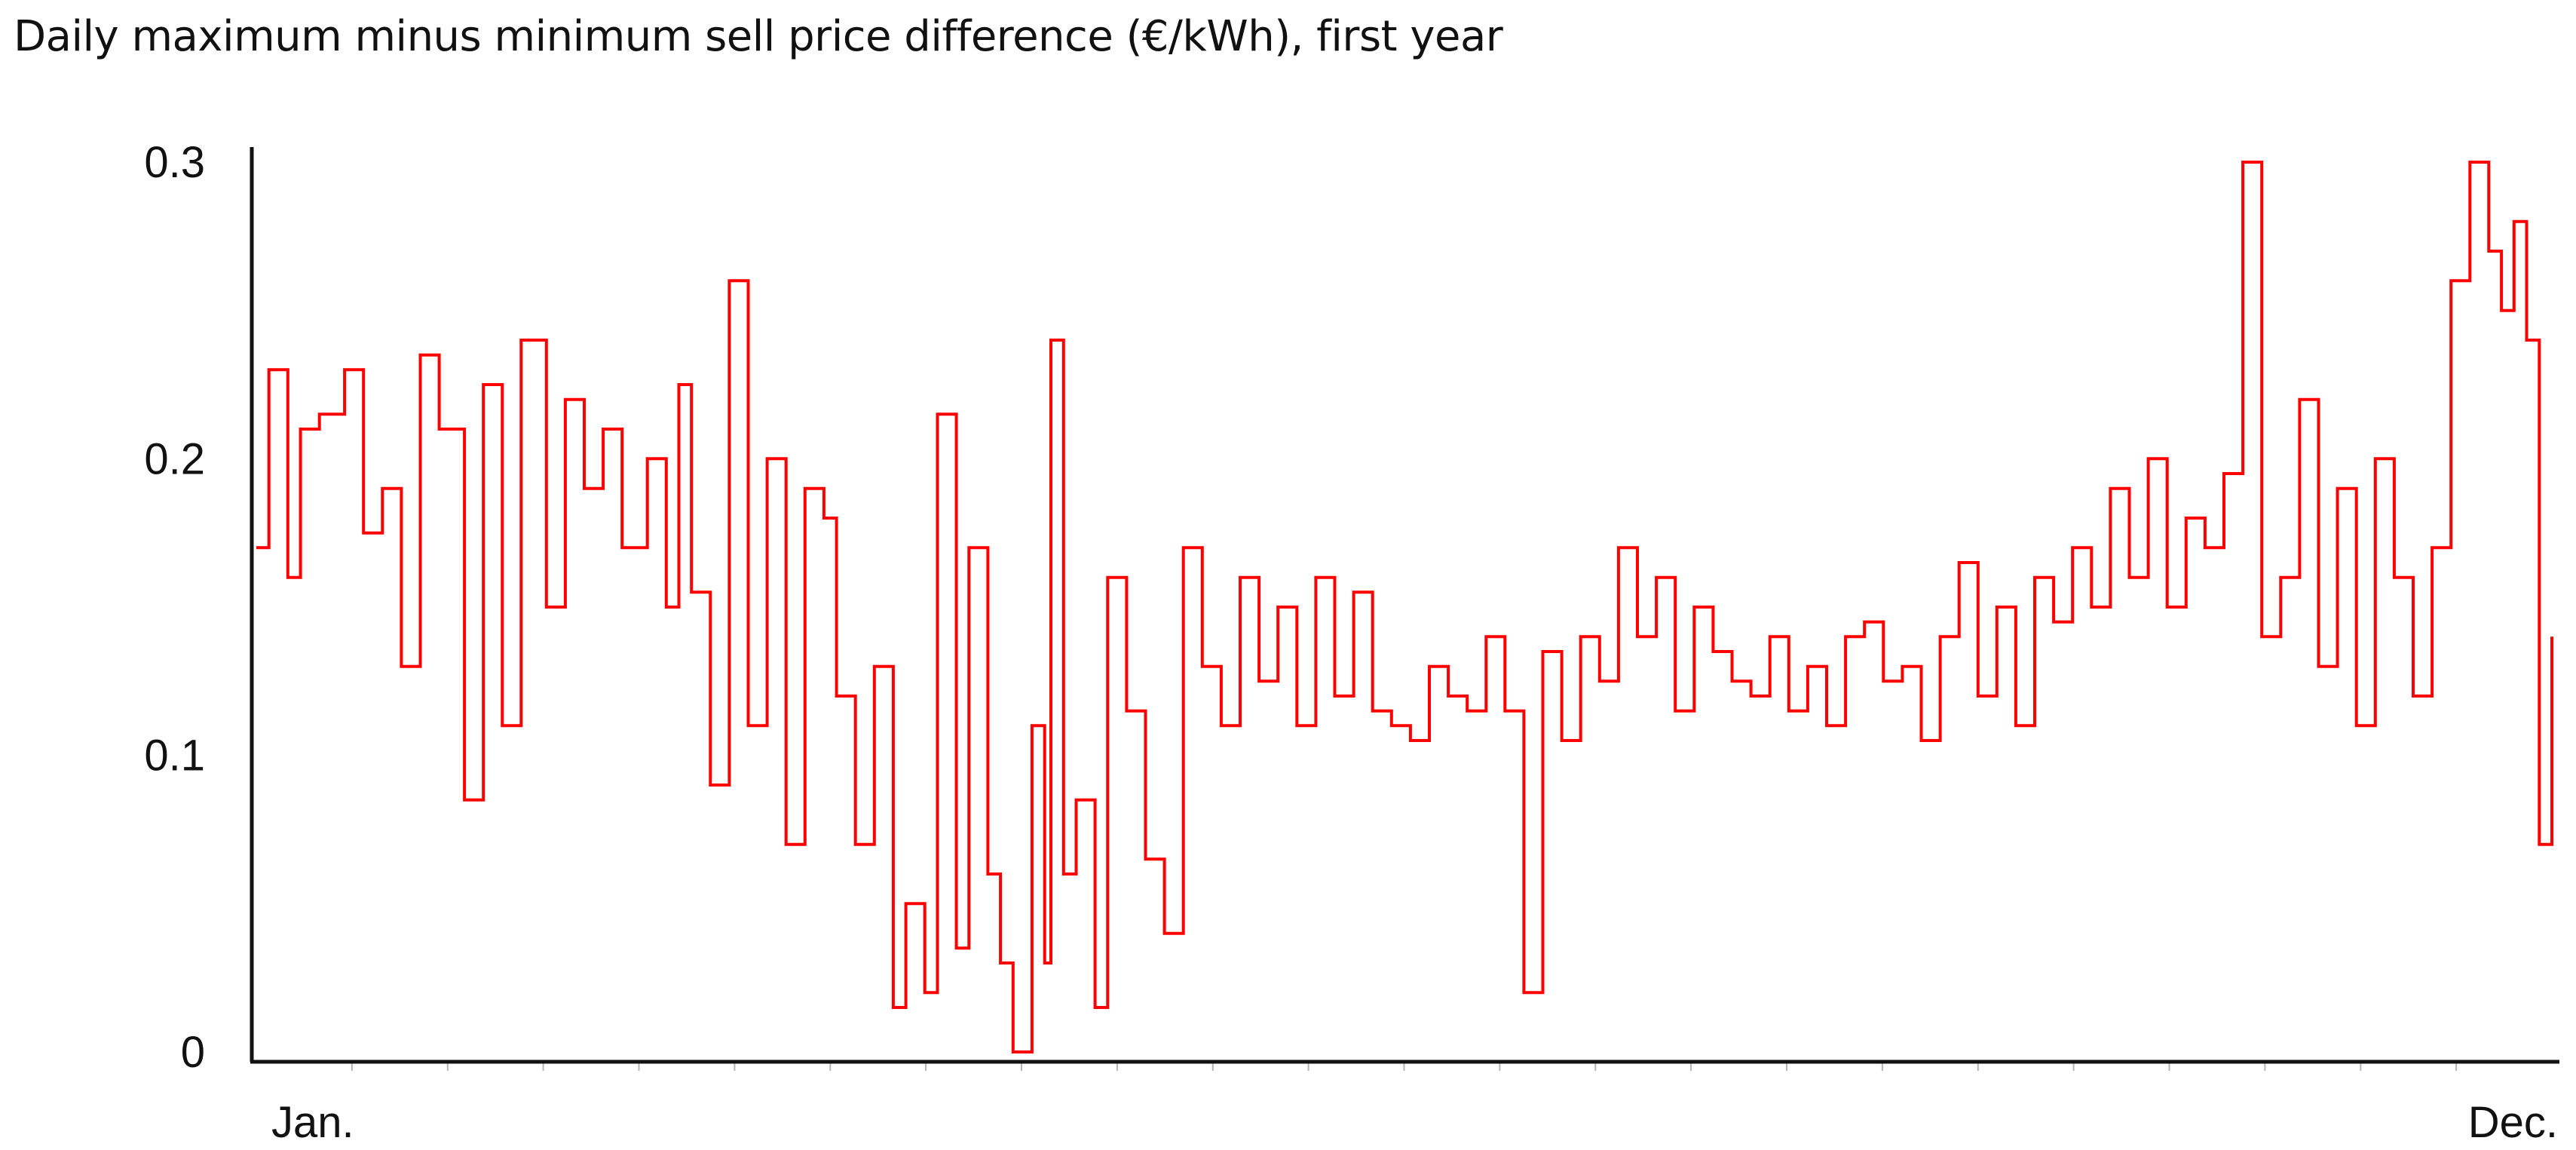 This screenshot has height=1150, width=2576. Describe the element at coordinates (174, 458) in the screenshot. I see `y-tick-label: 0.2` at that location.